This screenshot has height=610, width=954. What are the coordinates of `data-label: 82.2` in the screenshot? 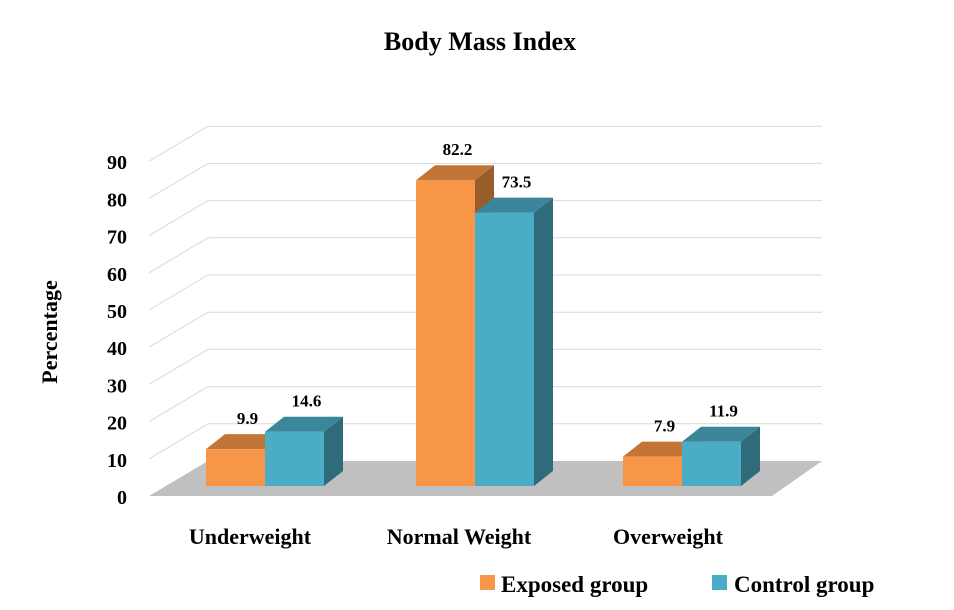 It's located at (458, 149).